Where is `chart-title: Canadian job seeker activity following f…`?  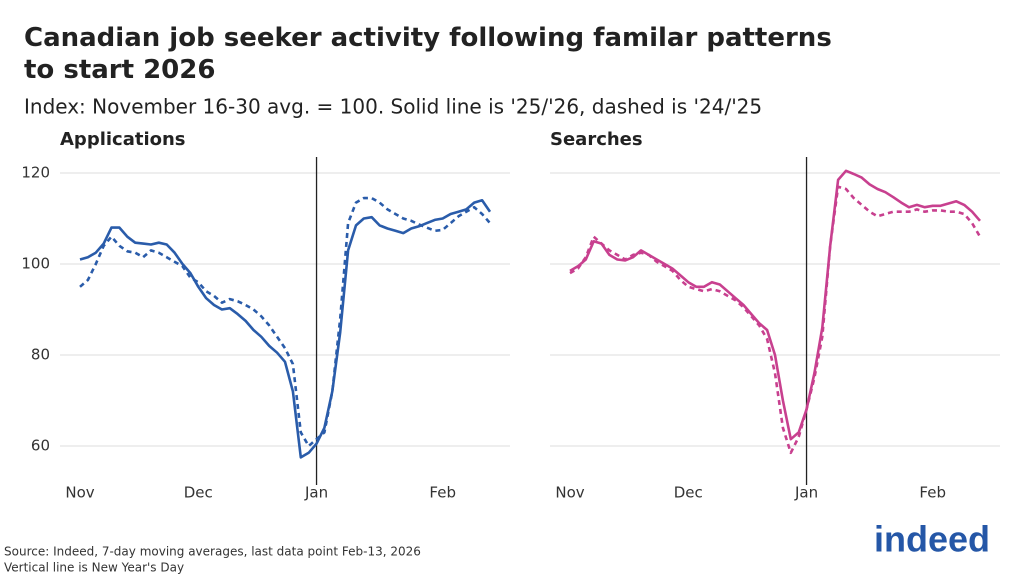
chart-title: Canadian job seeker activity following f… is located at coordinates (428, 54).